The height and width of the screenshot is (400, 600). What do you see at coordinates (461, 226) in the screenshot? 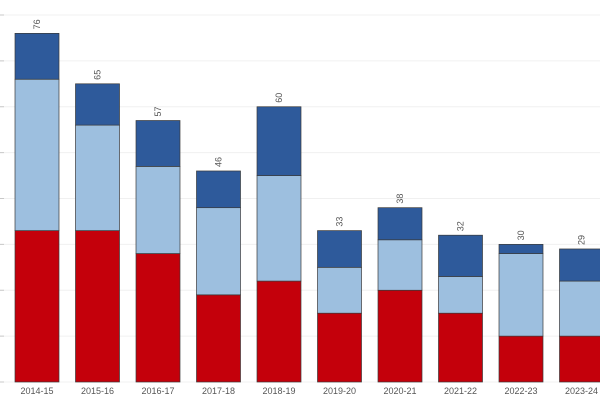
I see `total-label: 32` at bounding box center [461, 226].